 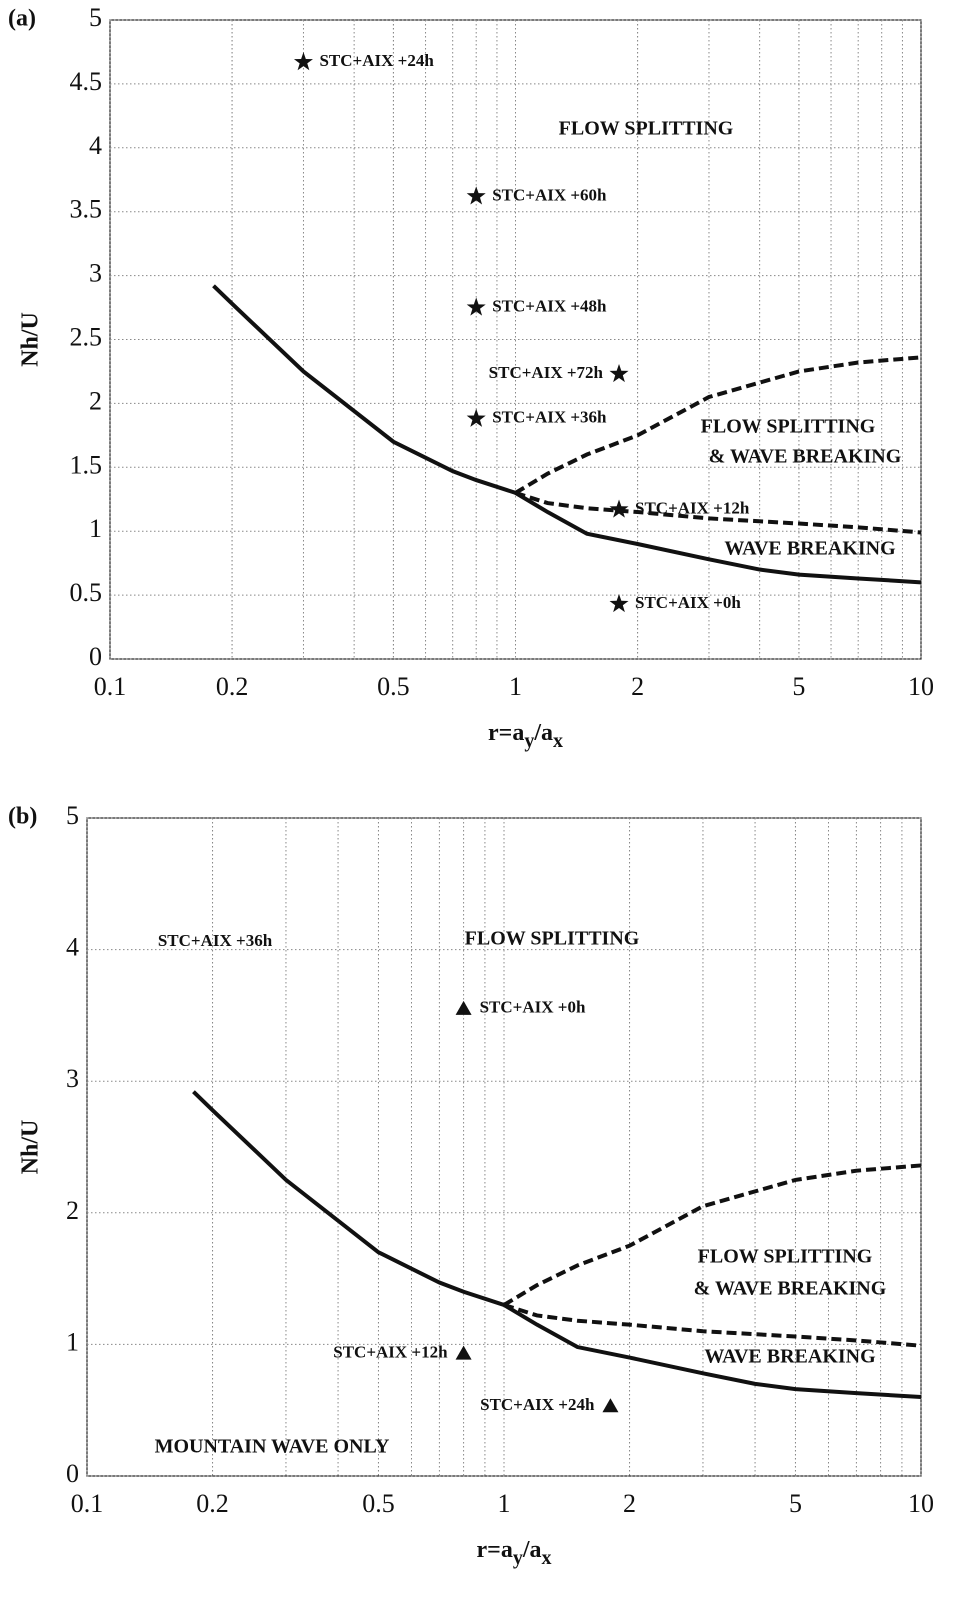 What do you see at coordinates (86, 81) in the screenshot?
I see `y-tick-label: 4.5` at bounding box center [86, 81].